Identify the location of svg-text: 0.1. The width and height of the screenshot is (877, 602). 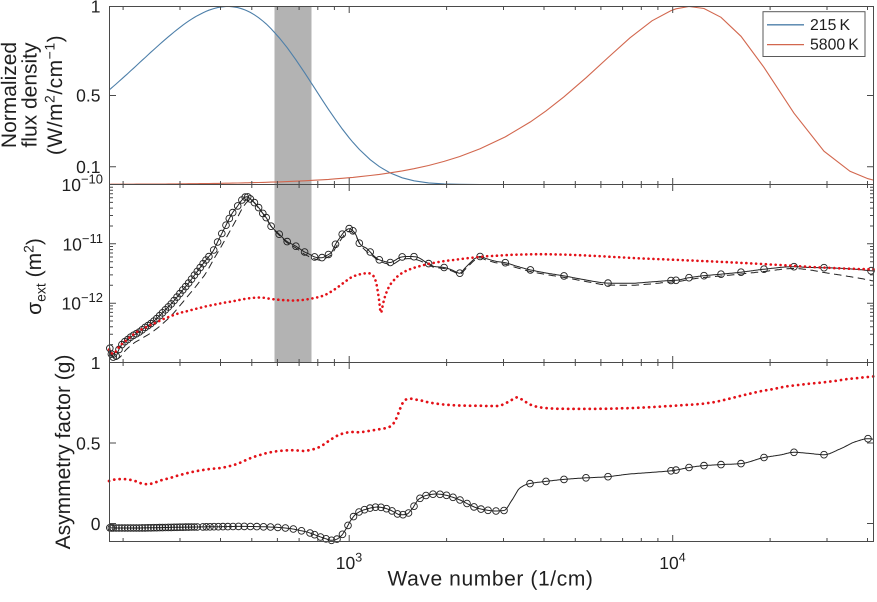
(88, 167).